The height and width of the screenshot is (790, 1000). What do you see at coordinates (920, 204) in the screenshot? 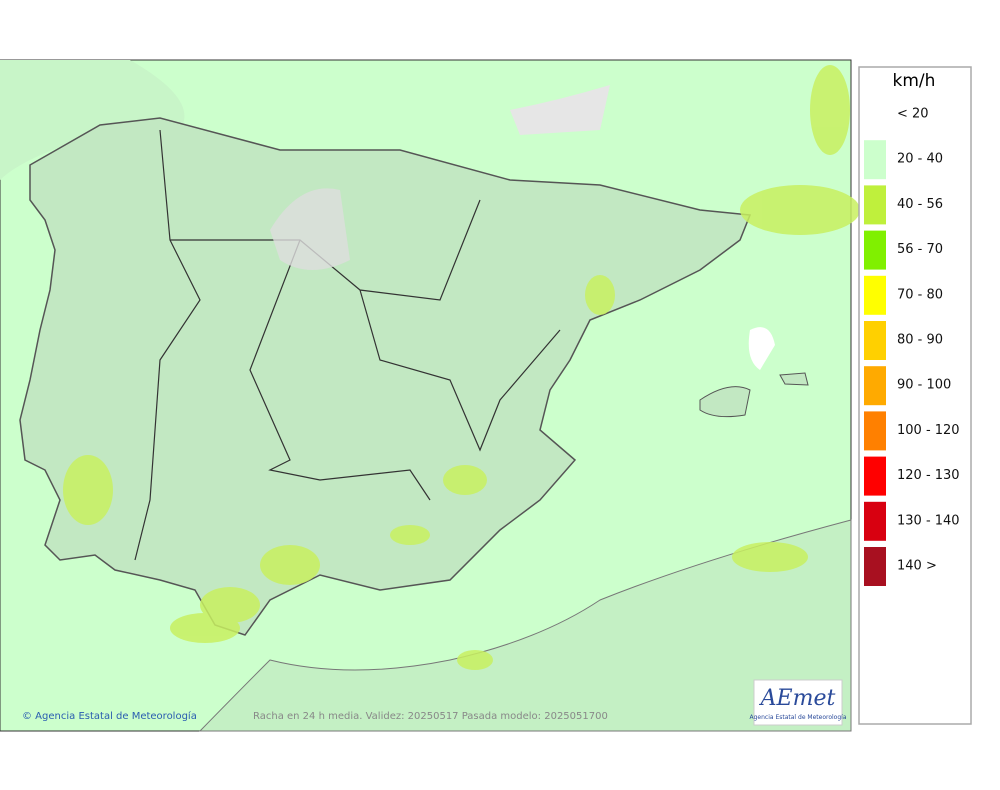
I see `legend-label: 40 - 56` at bounding box center [920, 204].